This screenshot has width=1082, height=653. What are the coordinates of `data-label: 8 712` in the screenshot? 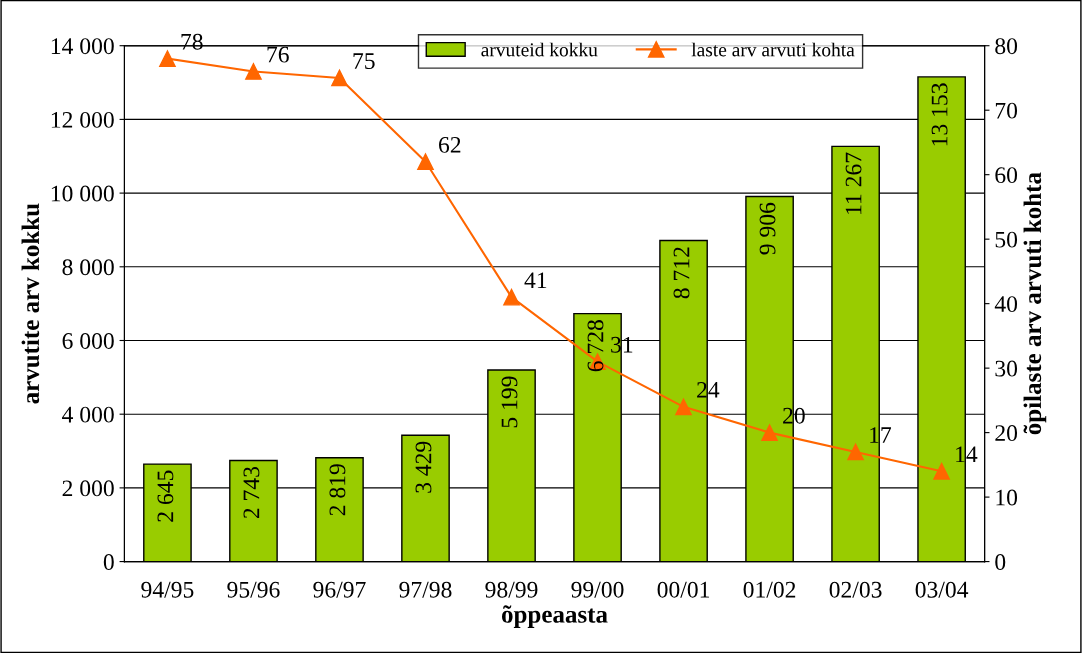 It's located at (681, 273).